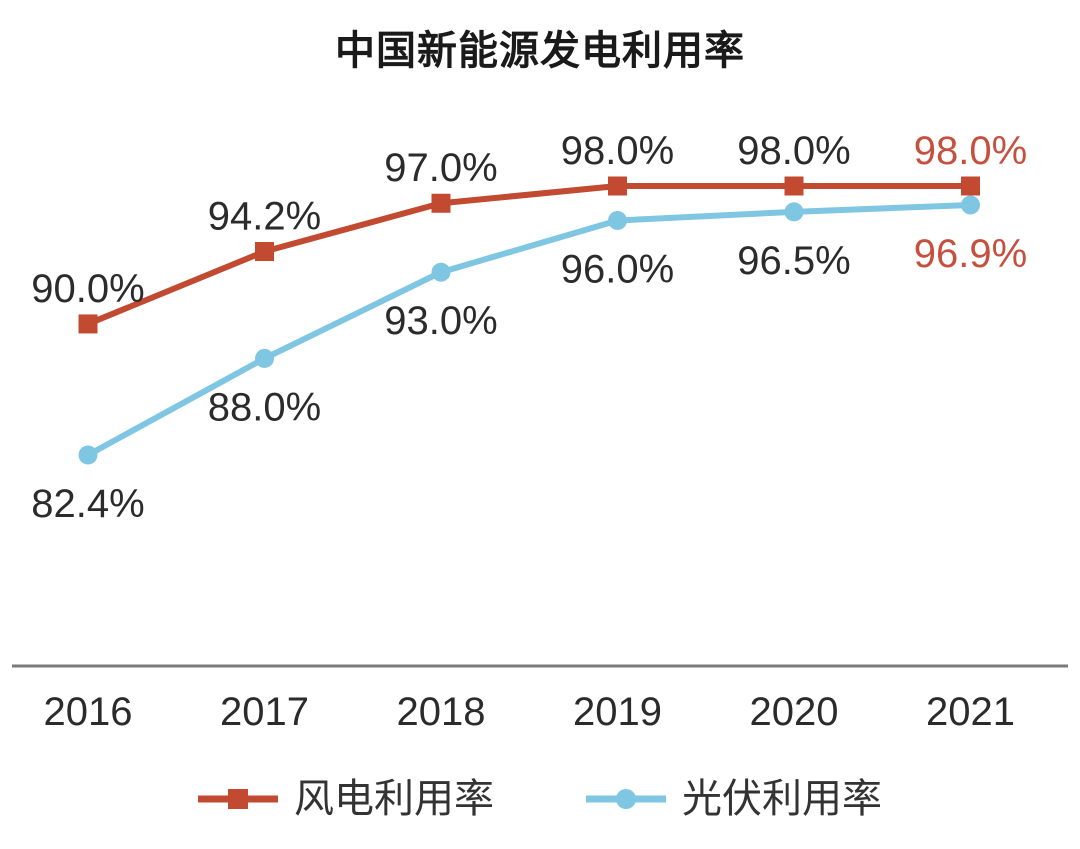 Image resolution: width=1080 pixels, height=849 pixels. What do you see at coordinates (87, 289) in the screenshot?
I see `wind-data-label: 90.0%` at bounding box center [87, 289].